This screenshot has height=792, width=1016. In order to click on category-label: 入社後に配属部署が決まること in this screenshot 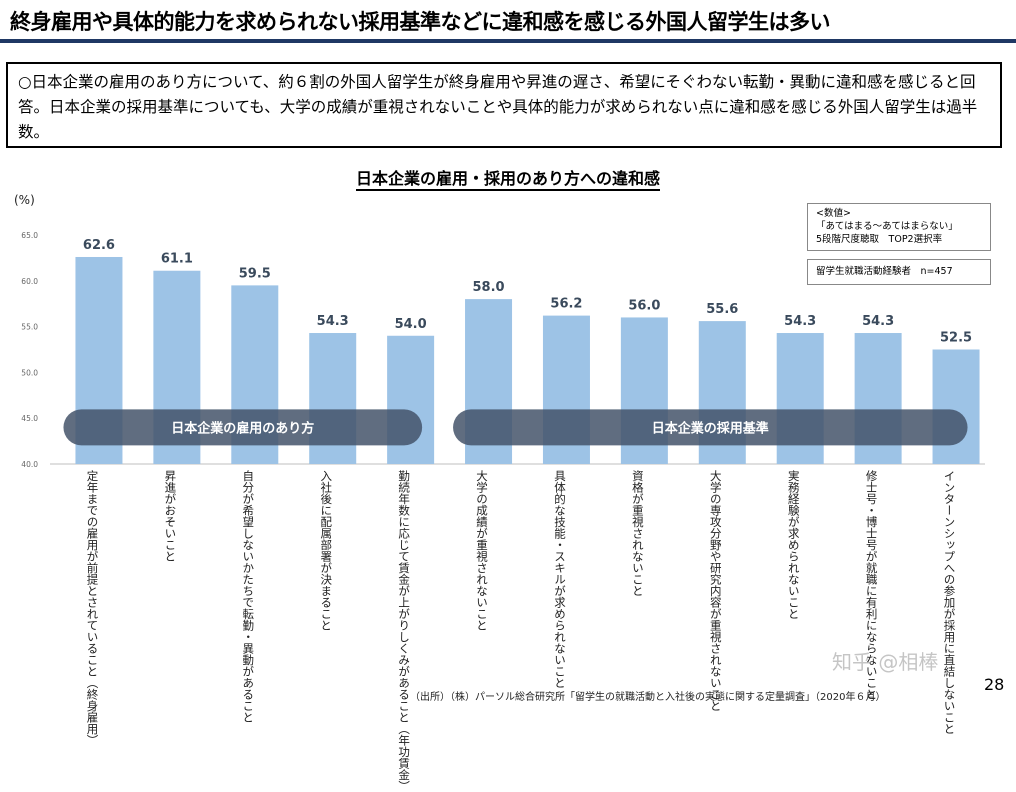, I will do `click(326, 550)`.